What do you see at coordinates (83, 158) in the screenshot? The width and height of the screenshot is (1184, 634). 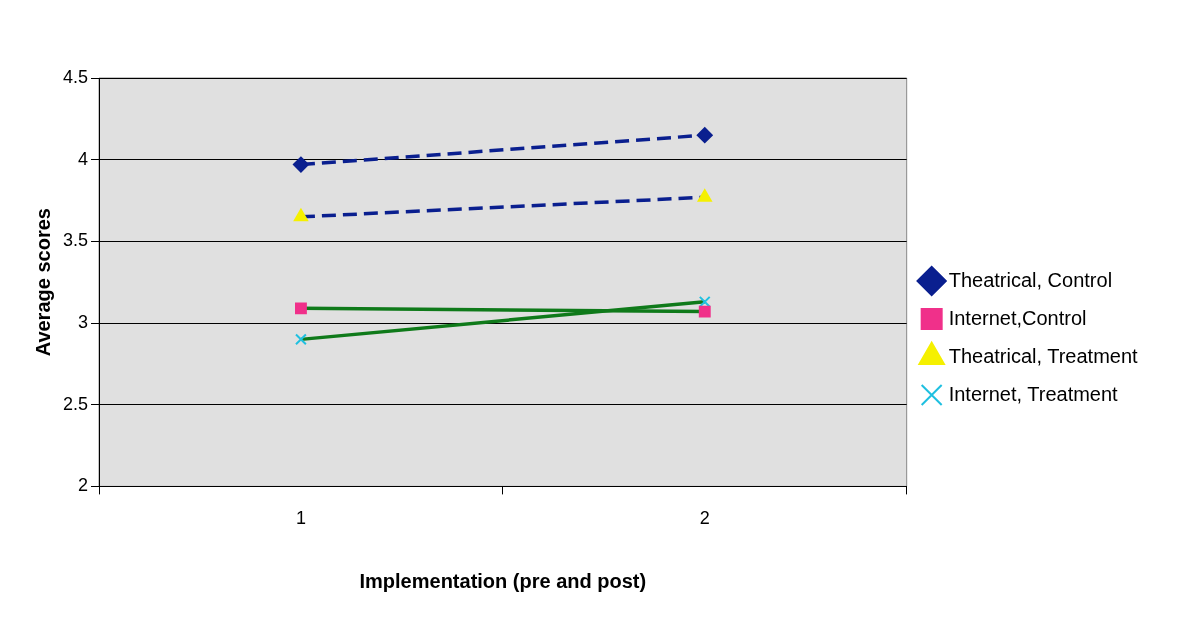 I see `y-tick-label: 4` at bounding box center [83, 158].